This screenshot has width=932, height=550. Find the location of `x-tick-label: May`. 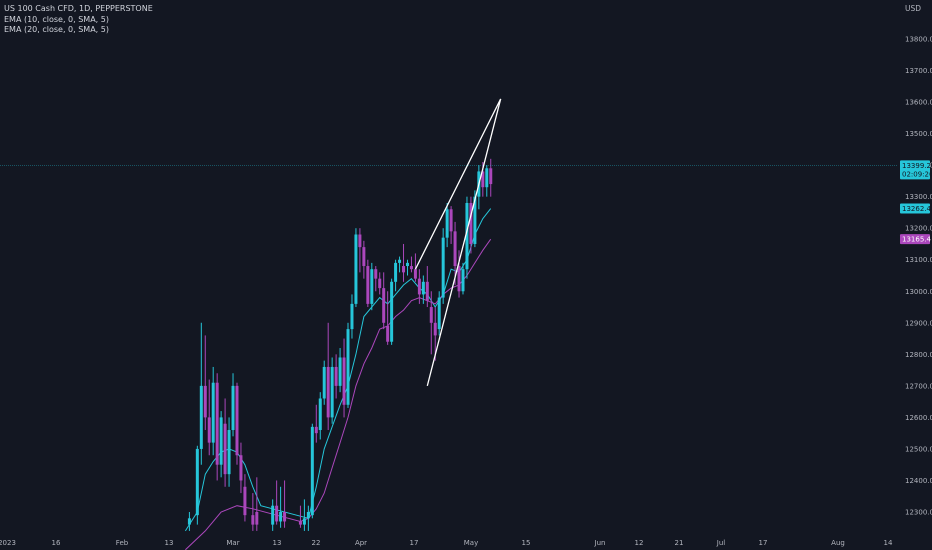

x-tick-label: May is located at coordinates (471, 543).